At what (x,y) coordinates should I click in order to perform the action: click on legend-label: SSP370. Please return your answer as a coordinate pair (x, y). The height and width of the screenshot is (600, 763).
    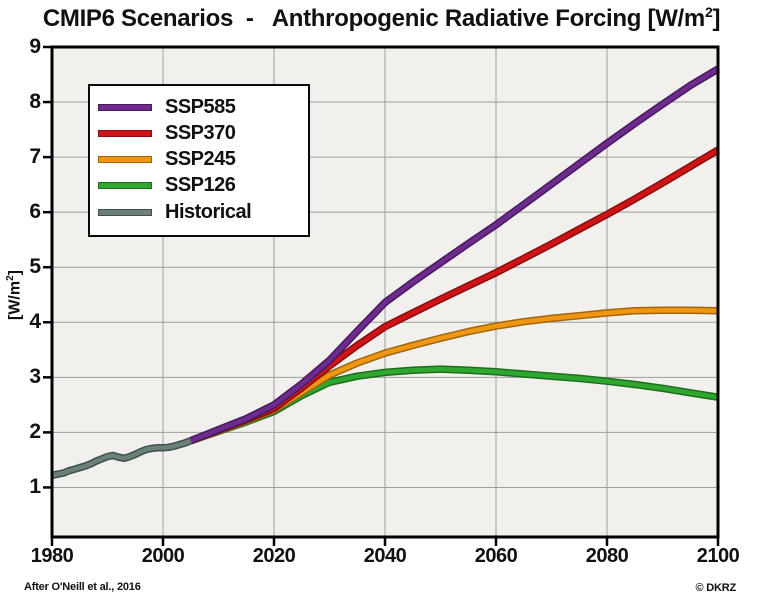
    Looking at the image, I should click on (200, 132).